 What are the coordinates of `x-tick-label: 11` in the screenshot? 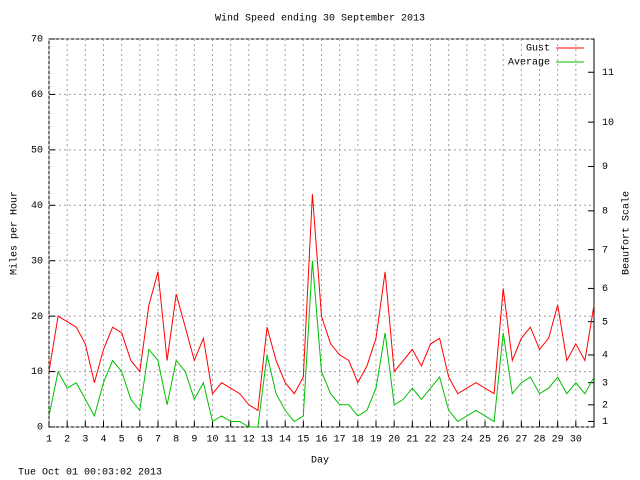 It's located at (231, 440).